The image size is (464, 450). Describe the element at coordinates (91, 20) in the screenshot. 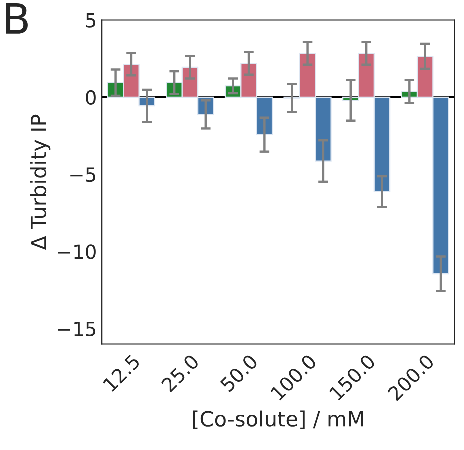

I see `y-tick-label: 5` at that location.